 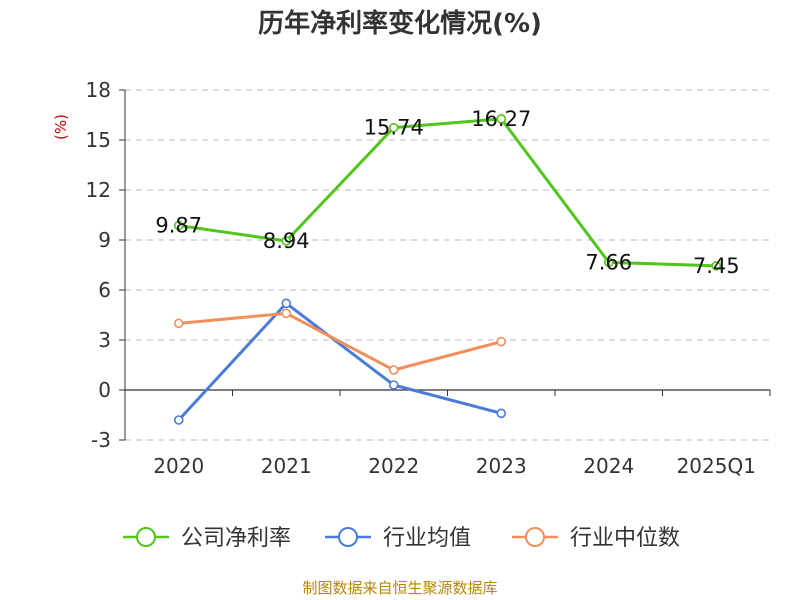 I want to click on x-tick-label: 2024, so click(x=608, y=466).